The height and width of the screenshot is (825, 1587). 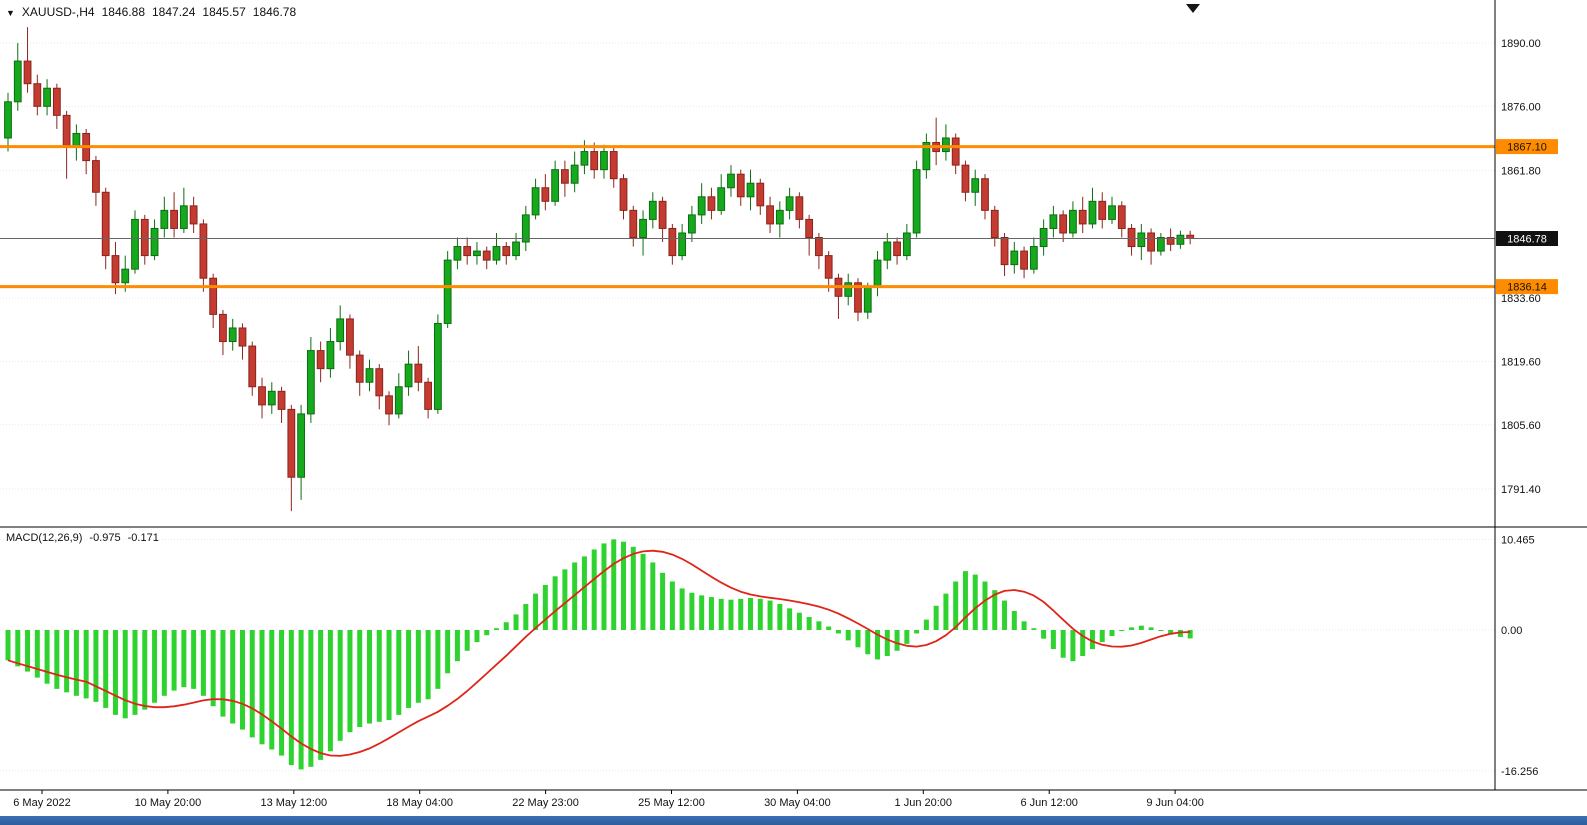 I want to click on symbol-timeframe-label: XAUUSD-,H4, so click(x=58, y=12).